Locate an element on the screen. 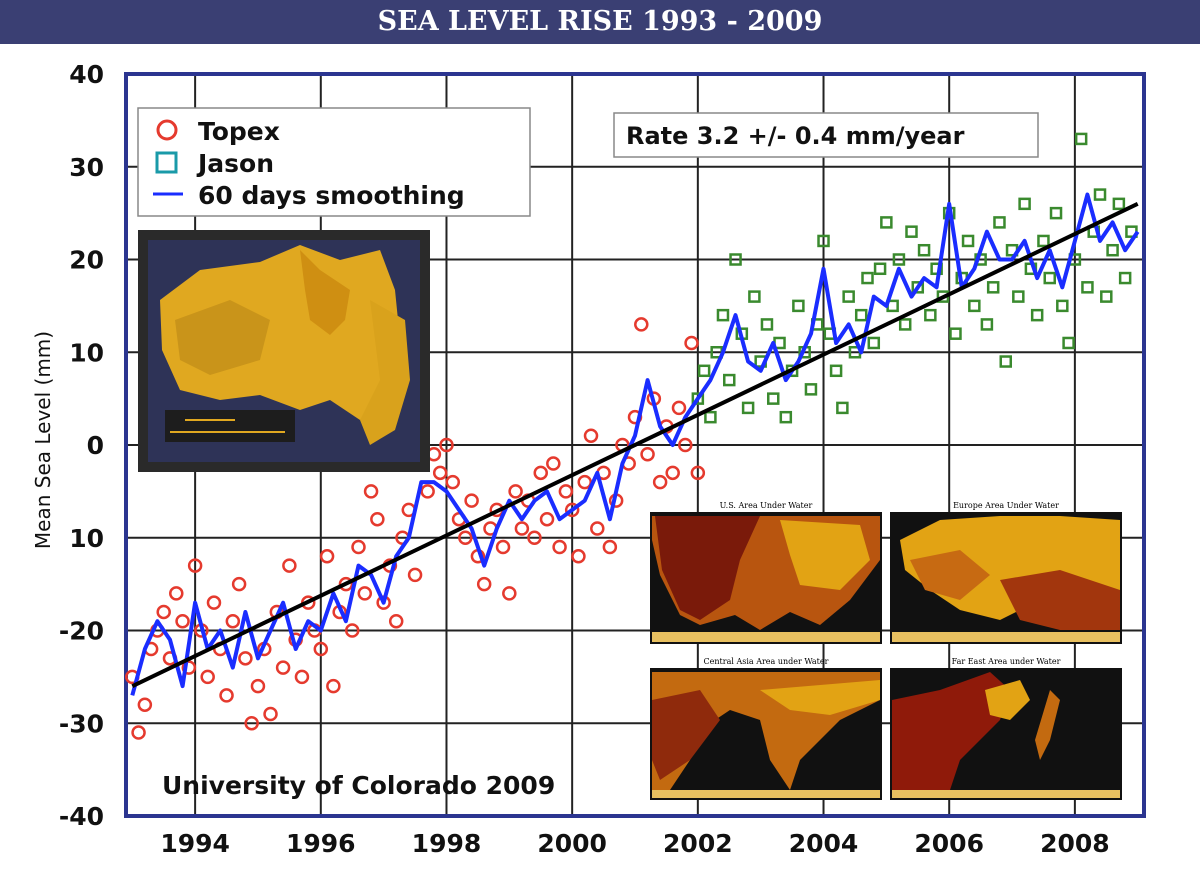 This screenshot has width=1200, height=881. europe-area-map-label: Europe Area Under Water is located at coordinates (1006, 505).